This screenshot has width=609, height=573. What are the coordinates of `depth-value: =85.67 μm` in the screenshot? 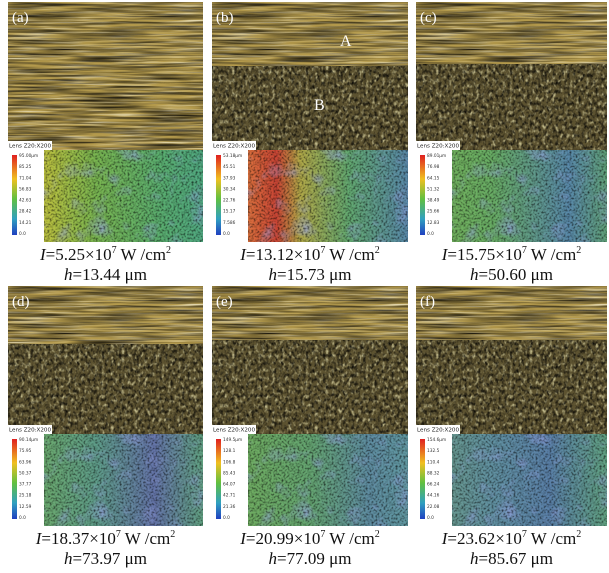 It's located at (515, 558).